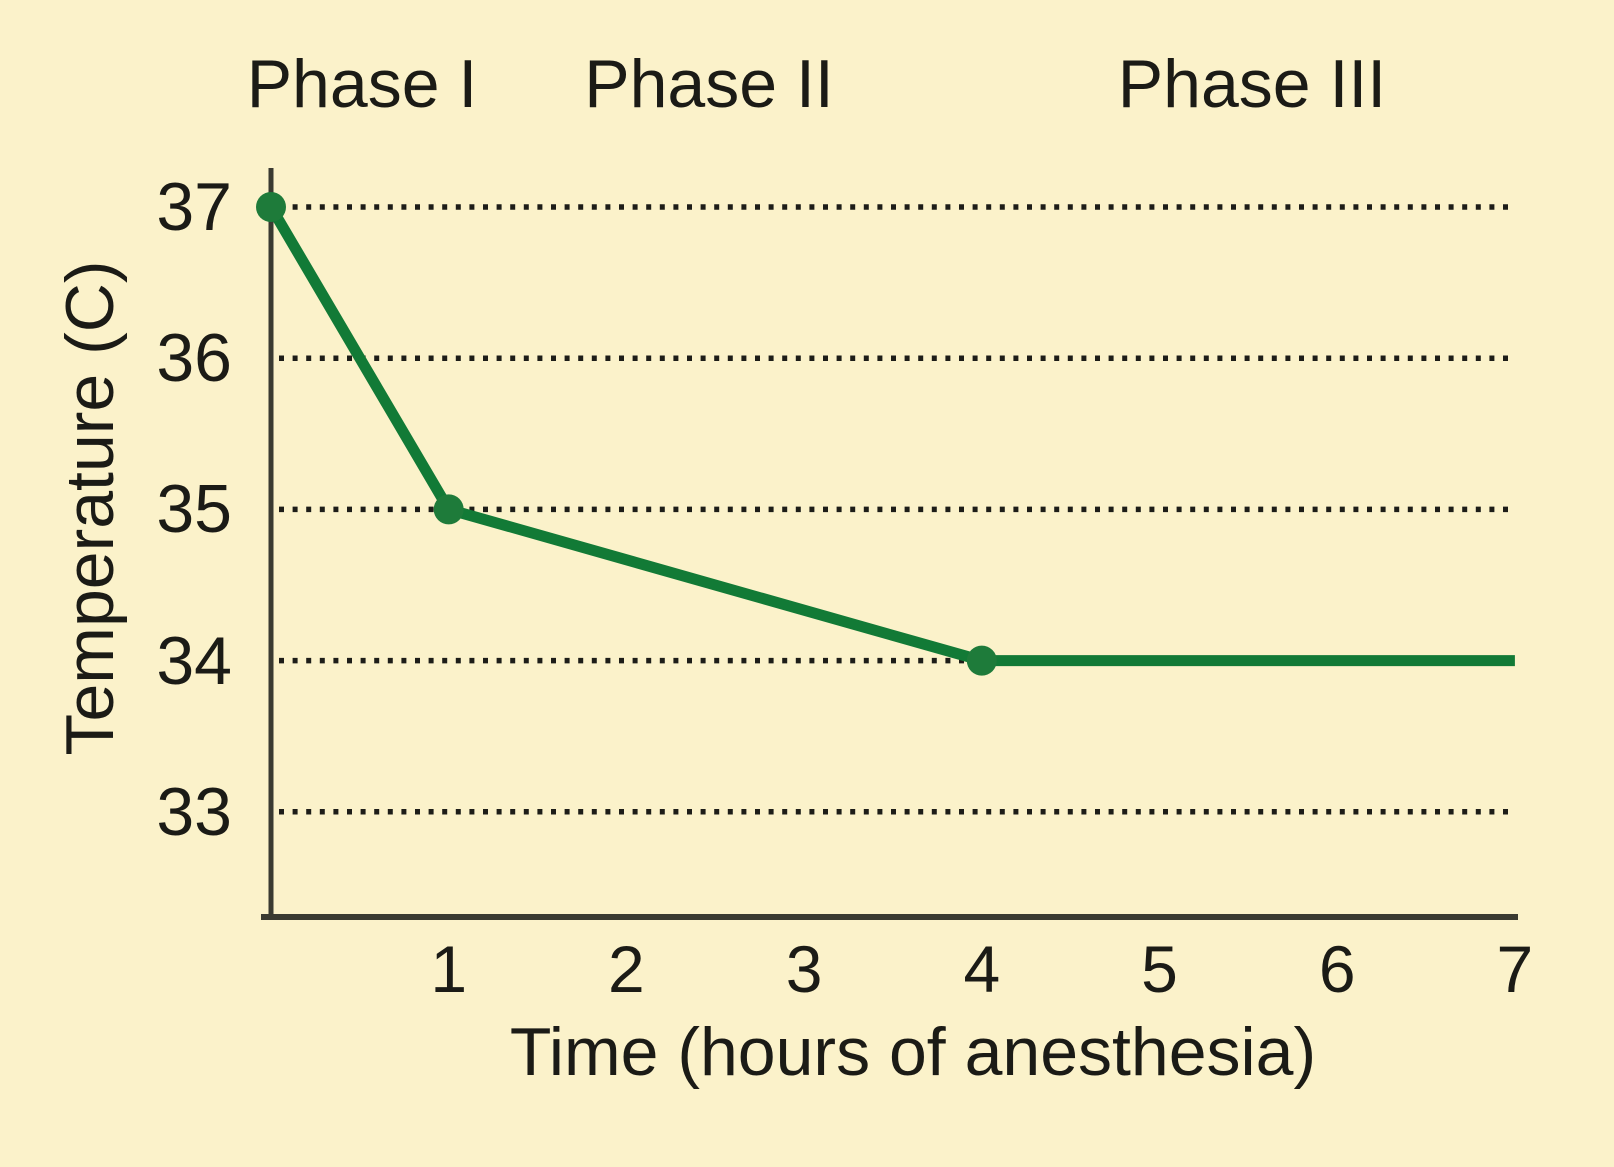 The height and width of the screenshot is (1167, 1614). Describe the element at coordinates (1515, 969) in the screenshot. I see `x-tick-label-7: 7` at that location.